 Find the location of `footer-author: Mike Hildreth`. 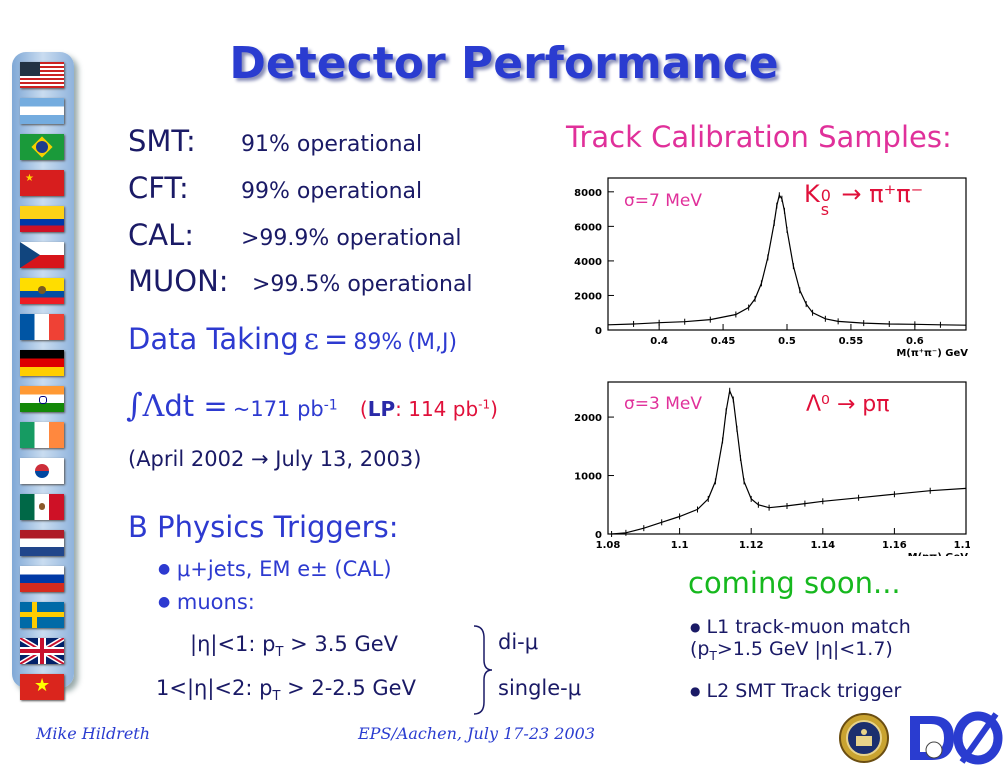

footer-author: Mike Hildreth is located at coordinates (93, 733).